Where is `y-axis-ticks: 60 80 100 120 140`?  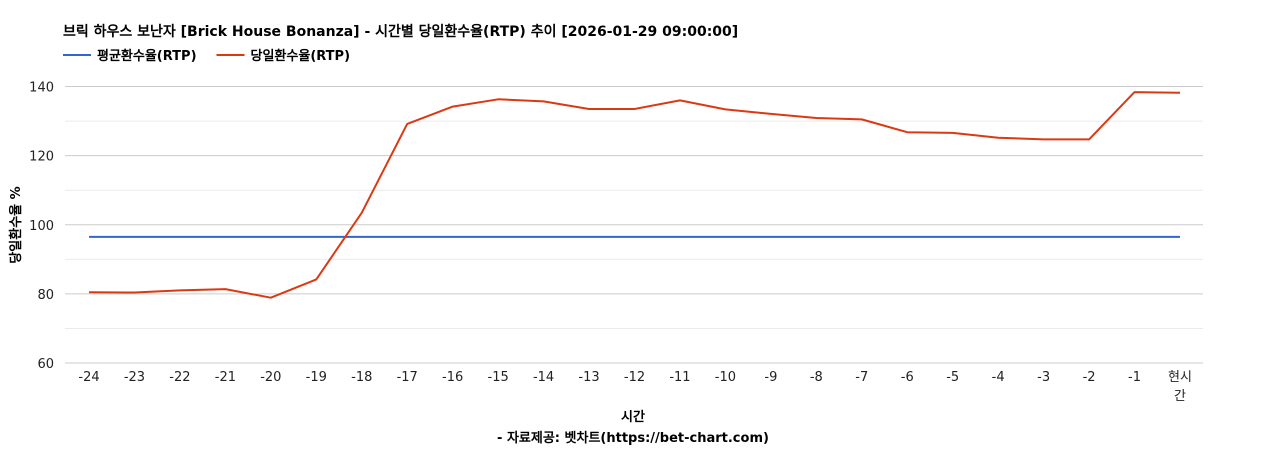 y-axis-ticks: 60 80 100 120 140 is located at coordinates (41, 226).